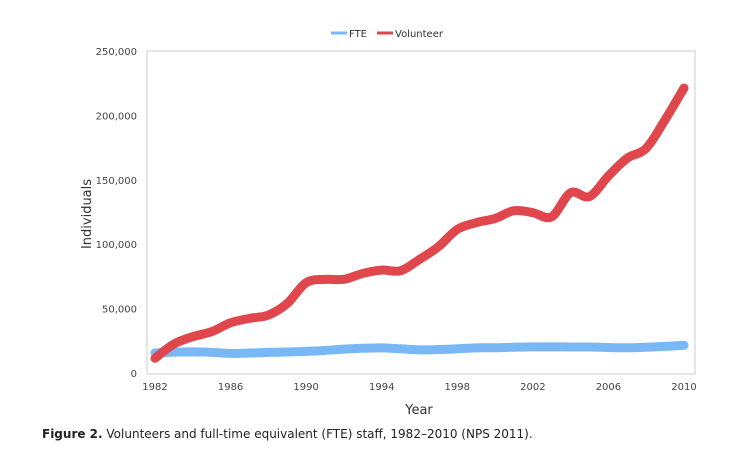  What do you see at coordinates (116, 245) in the screenshot?
I see `y-tick-label: 100,000` at bounding box center [116, 245].